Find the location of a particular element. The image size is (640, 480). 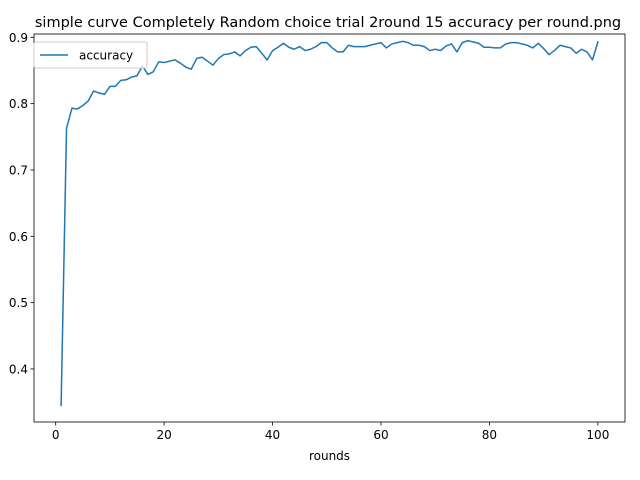

legend-box is located at coordinates (90, 55).